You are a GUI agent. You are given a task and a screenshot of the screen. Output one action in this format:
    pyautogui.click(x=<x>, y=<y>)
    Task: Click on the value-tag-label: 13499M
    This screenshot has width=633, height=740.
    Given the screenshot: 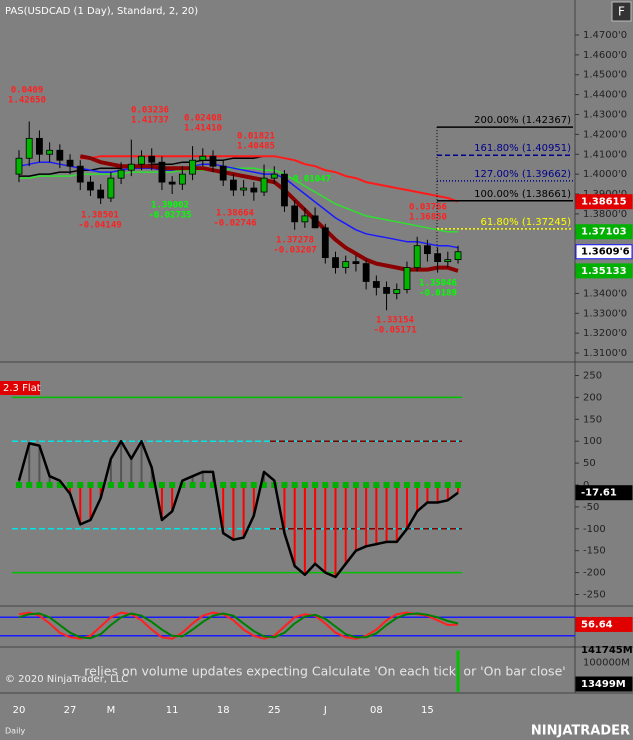 What is the action you would take?
    pyautogui.click(x=603, y=684)
    